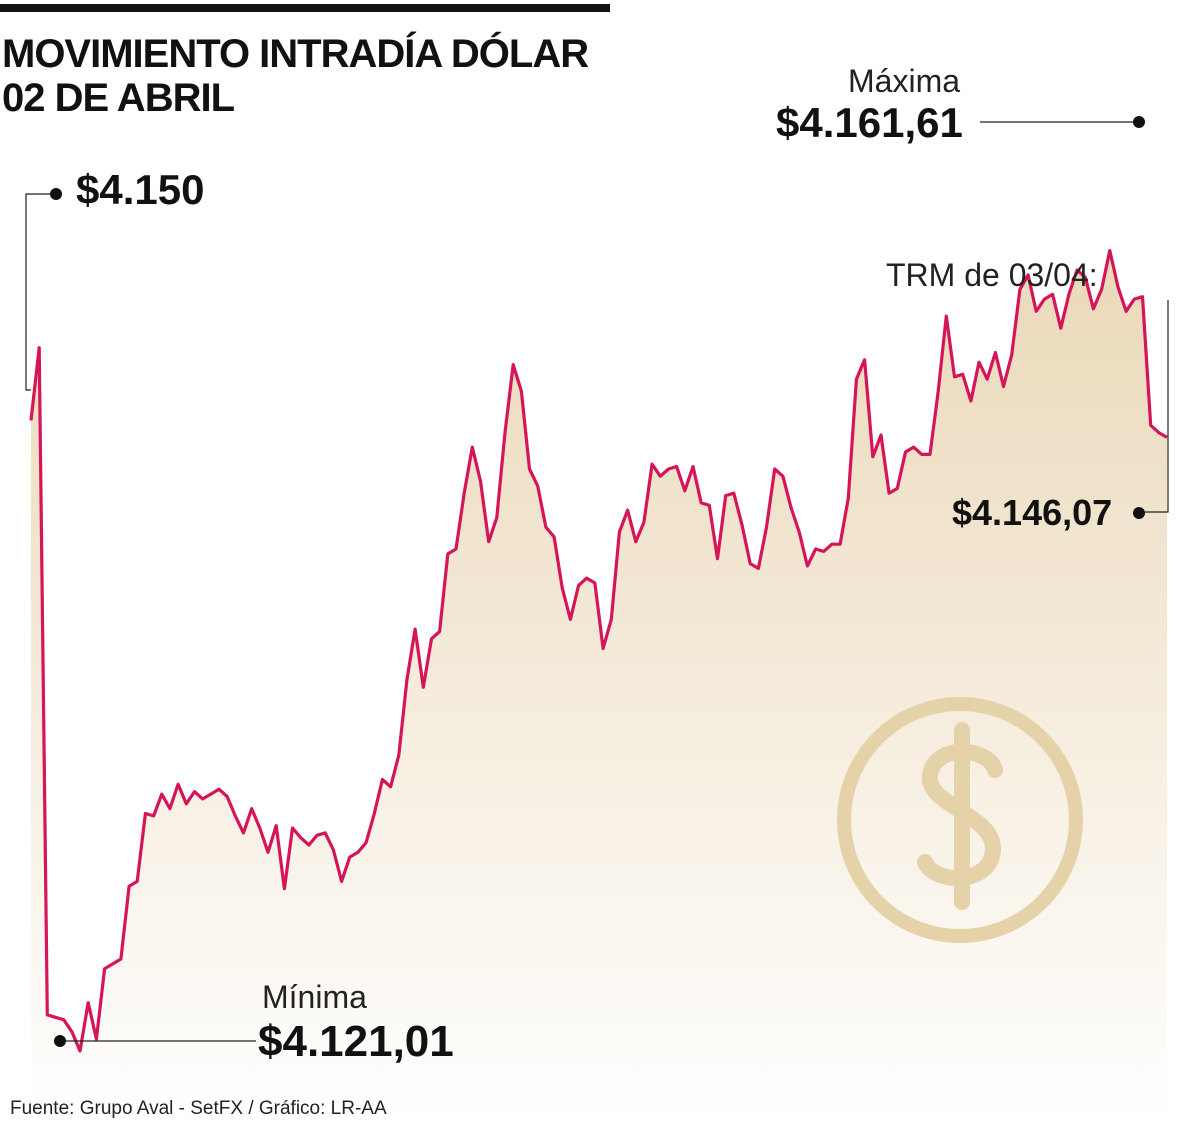 This screenshot has height=1124, width=1200. Describe the element at coordinates (869, 122) in the screenshot. I see `max-value: $4.161,61` at that location.